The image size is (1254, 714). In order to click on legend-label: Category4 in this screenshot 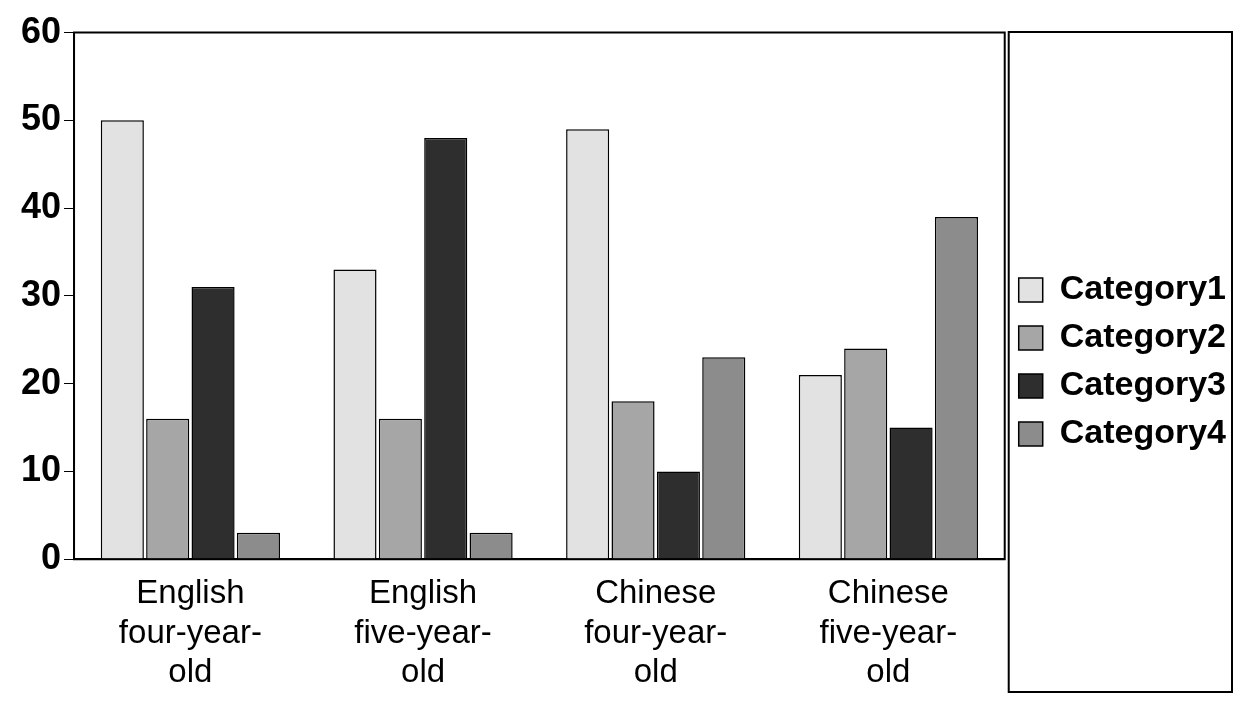, I will do `click(1143, 431)`.